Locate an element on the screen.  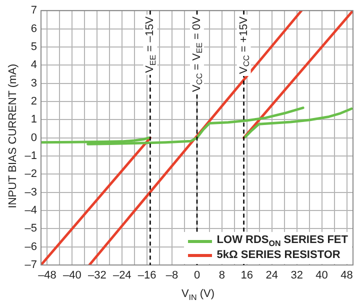
x-tick-label: –40 is located at coordinates (72, 276).